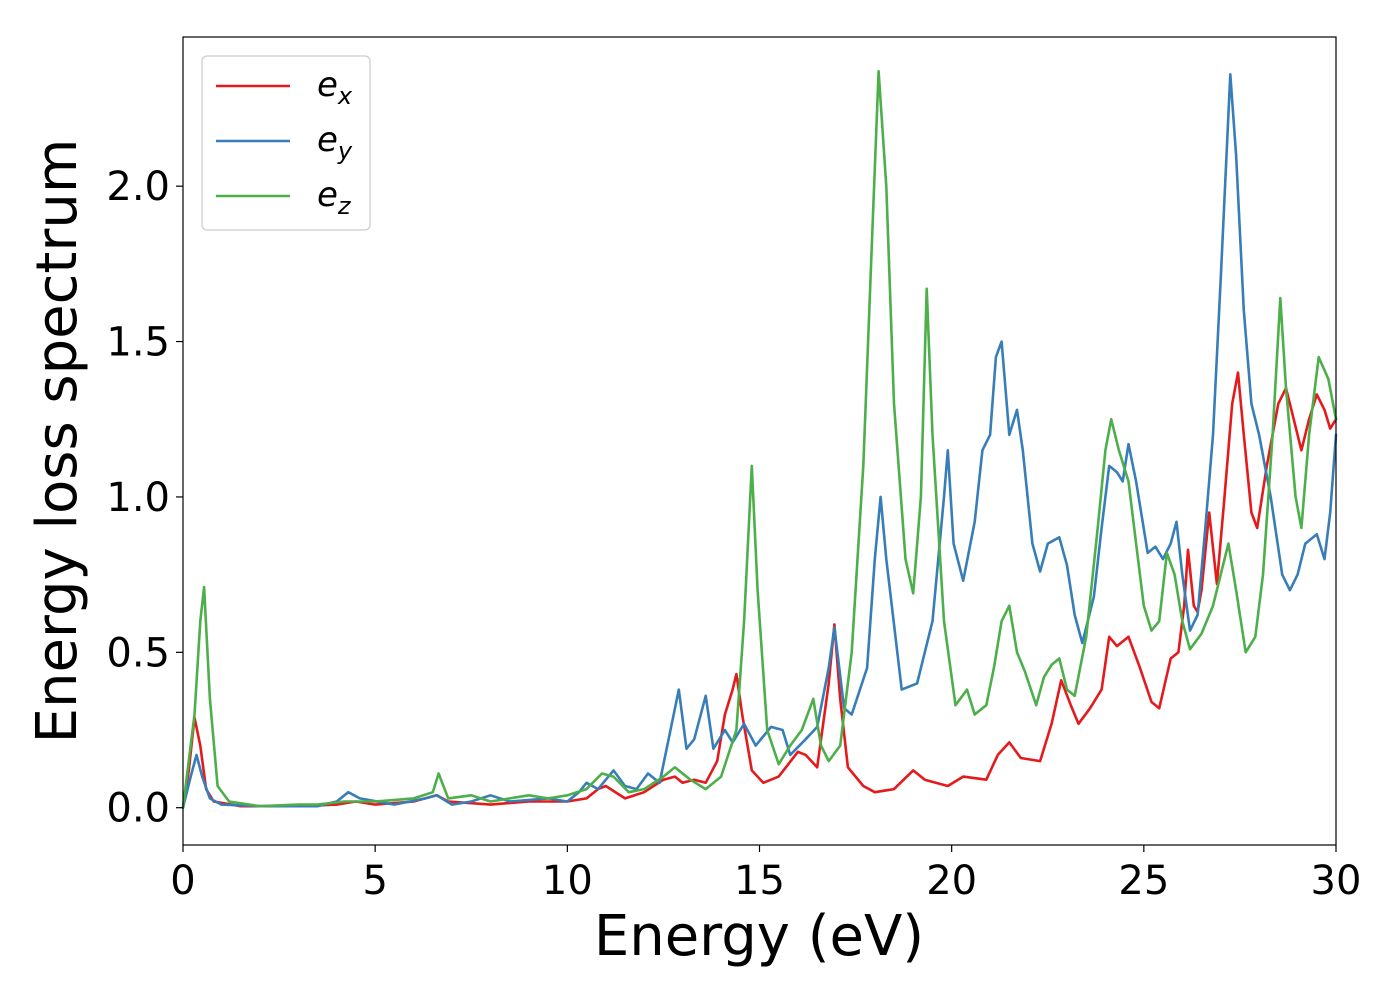  I want to click on x-tick-label: 10, so click(567, 881).